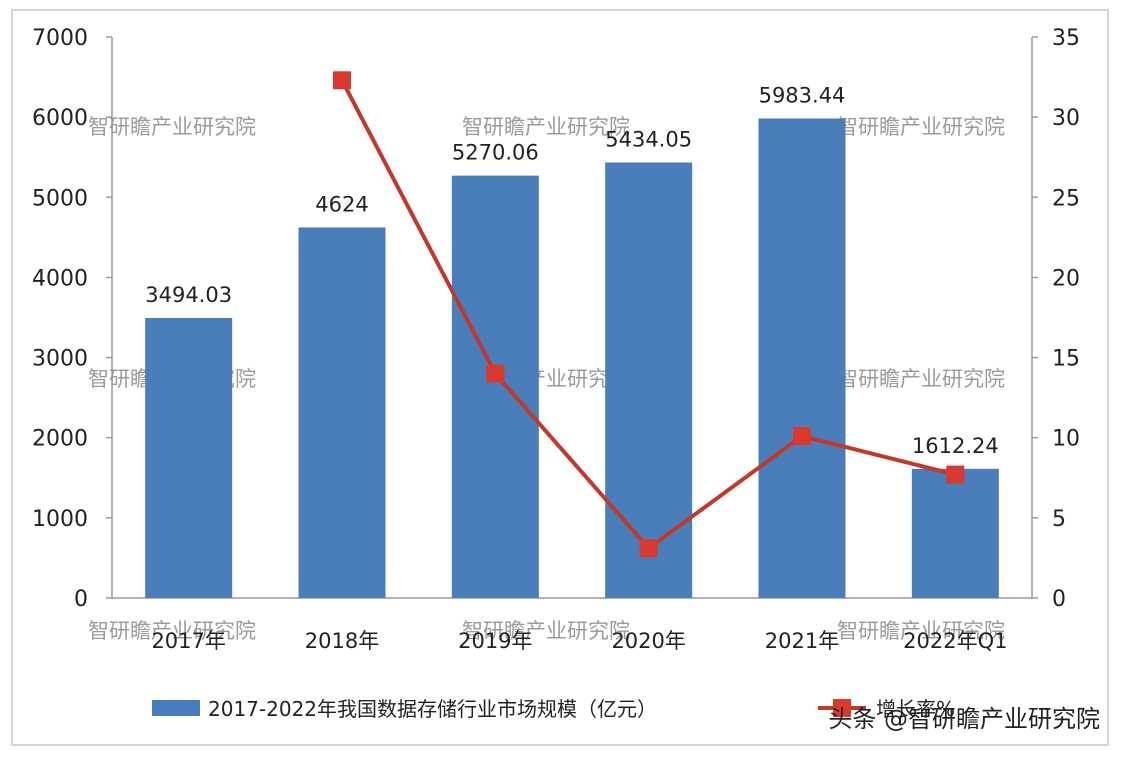 The height and width of the screenshot is (760, 1124). Describe the element at coordinates (802, 641) in the screenshot. I see `category-label: 2021年` at that location.